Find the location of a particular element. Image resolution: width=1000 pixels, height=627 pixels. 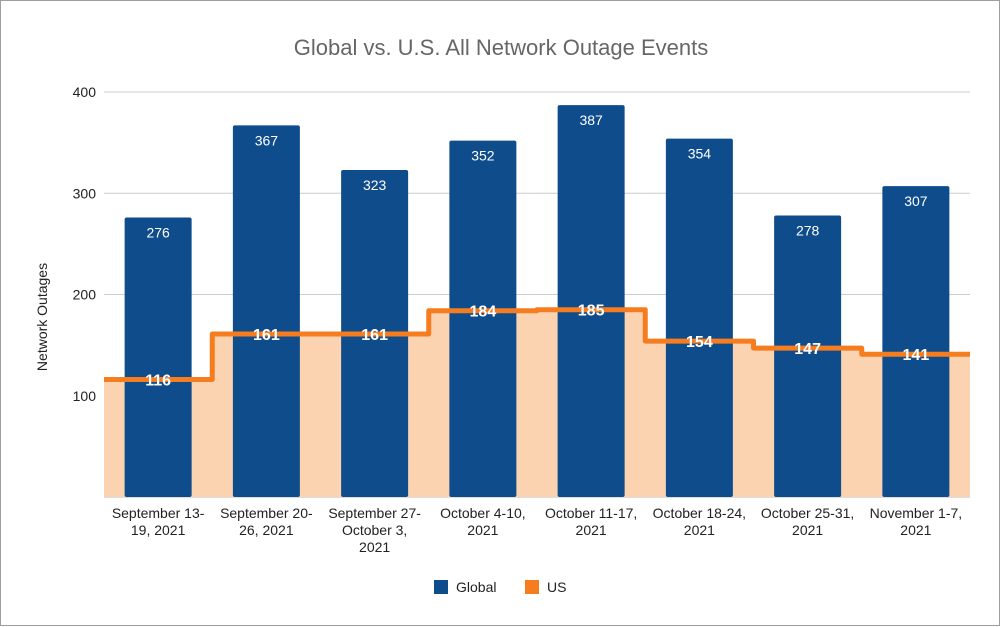

us-value-label: 116 is located at coordinates (158, 381).